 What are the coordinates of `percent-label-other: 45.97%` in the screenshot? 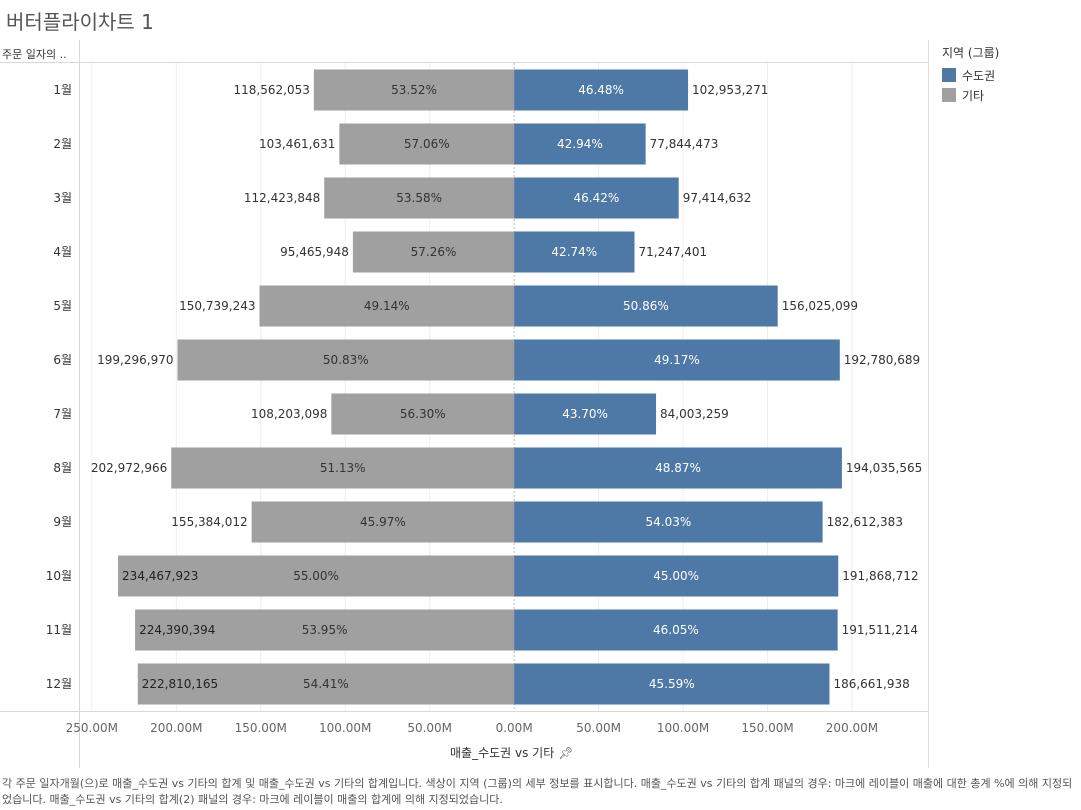 It's located at (383, 522).